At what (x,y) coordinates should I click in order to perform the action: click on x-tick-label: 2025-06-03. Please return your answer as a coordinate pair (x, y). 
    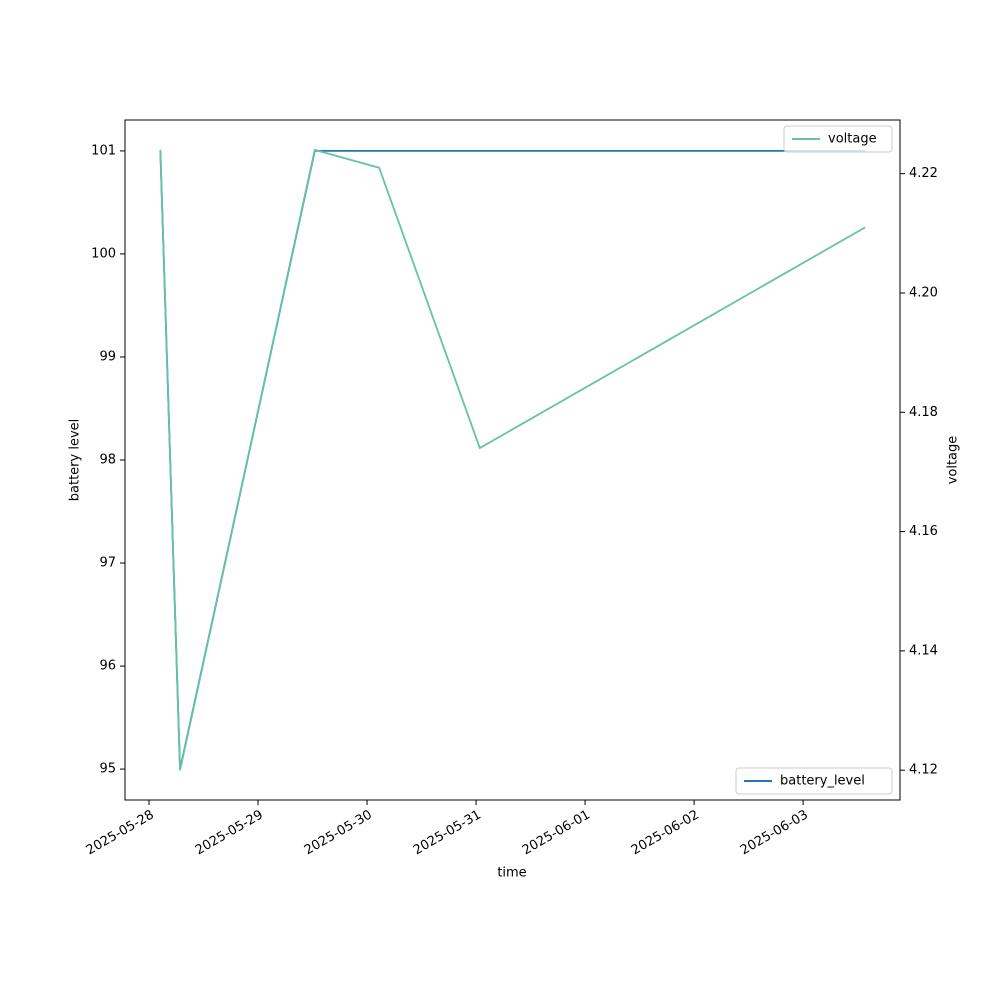
    Looking at the image, I should click on (774, 833).